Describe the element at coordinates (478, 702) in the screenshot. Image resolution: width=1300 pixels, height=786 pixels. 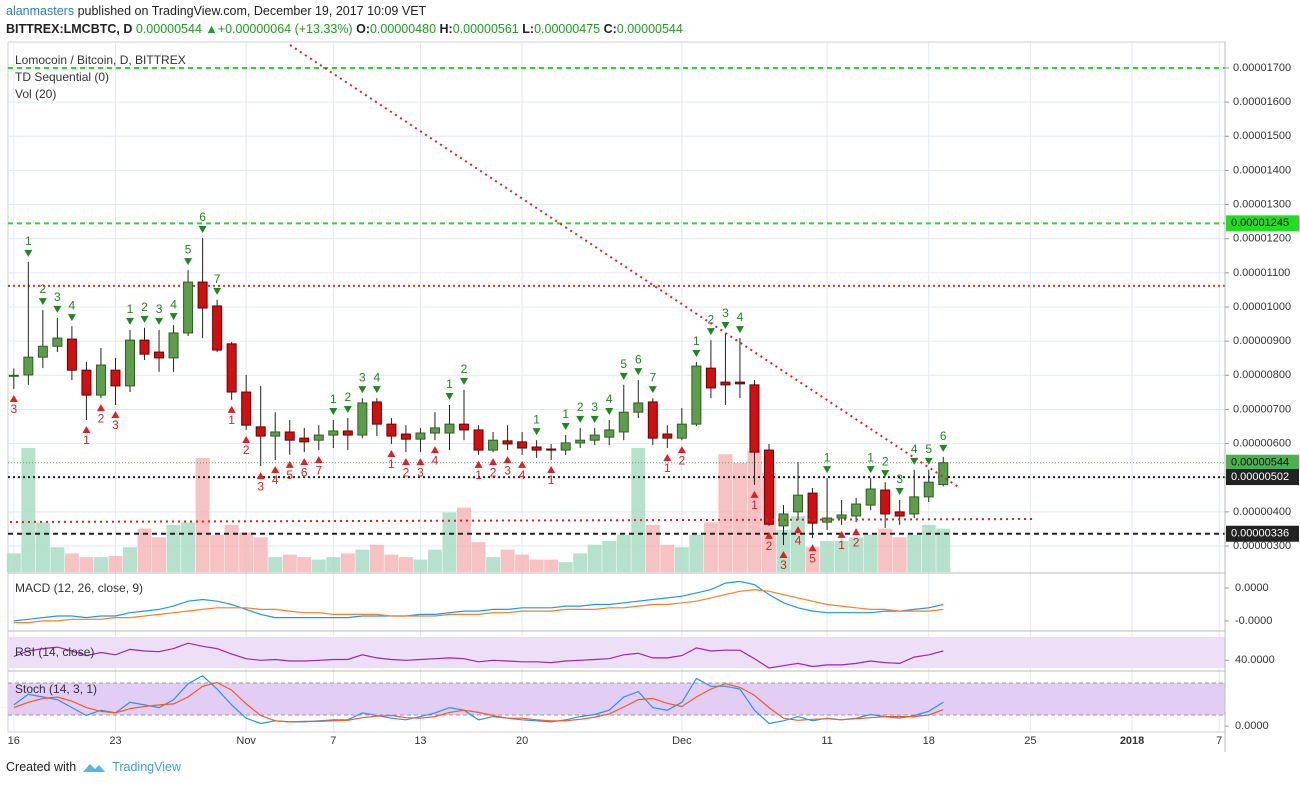
I see `stoch-line` at that location.